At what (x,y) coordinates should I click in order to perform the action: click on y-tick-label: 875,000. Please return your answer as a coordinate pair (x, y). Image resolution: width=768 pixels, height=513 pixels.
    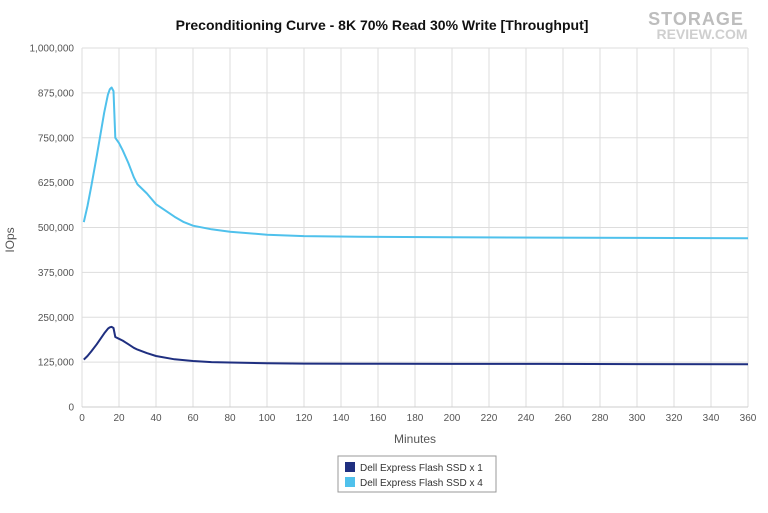
    Looking at the image, I should click on (56, 93).